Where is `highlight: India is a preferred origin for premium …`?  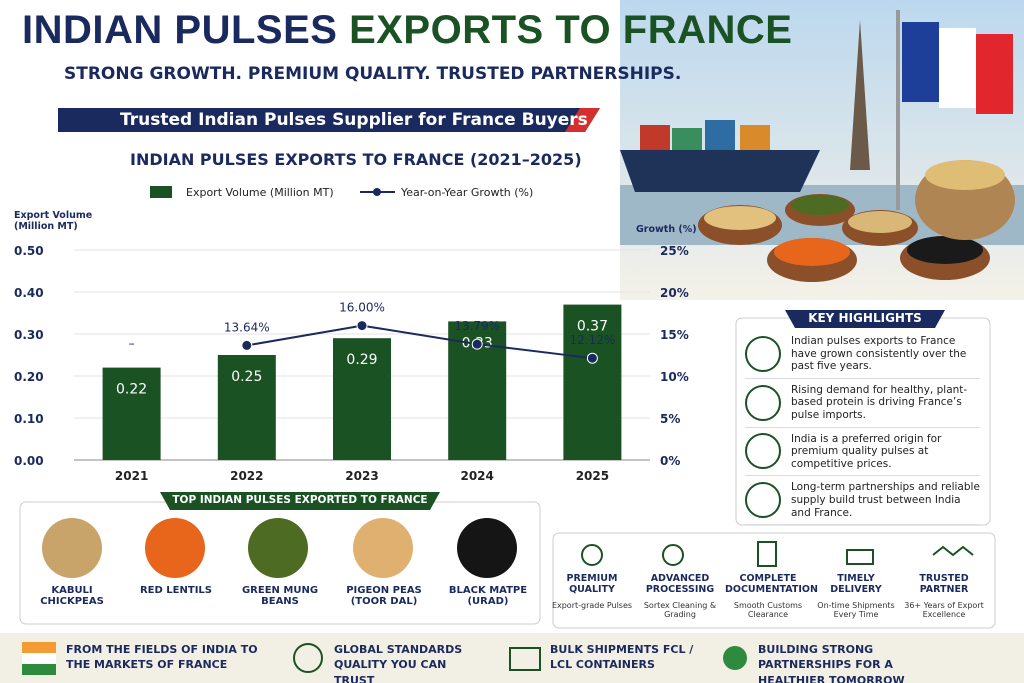 highlight: India is a preferred origin for premium … is located at coordinates (862, 452).